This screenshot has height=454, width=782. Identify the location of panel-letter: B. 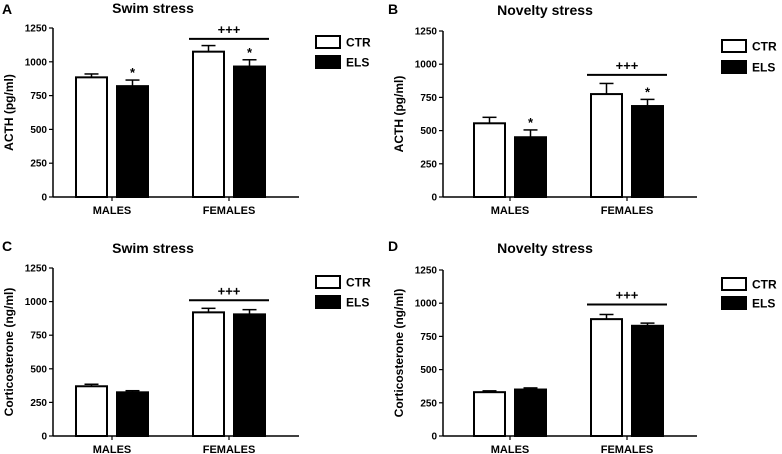
(393, 9).